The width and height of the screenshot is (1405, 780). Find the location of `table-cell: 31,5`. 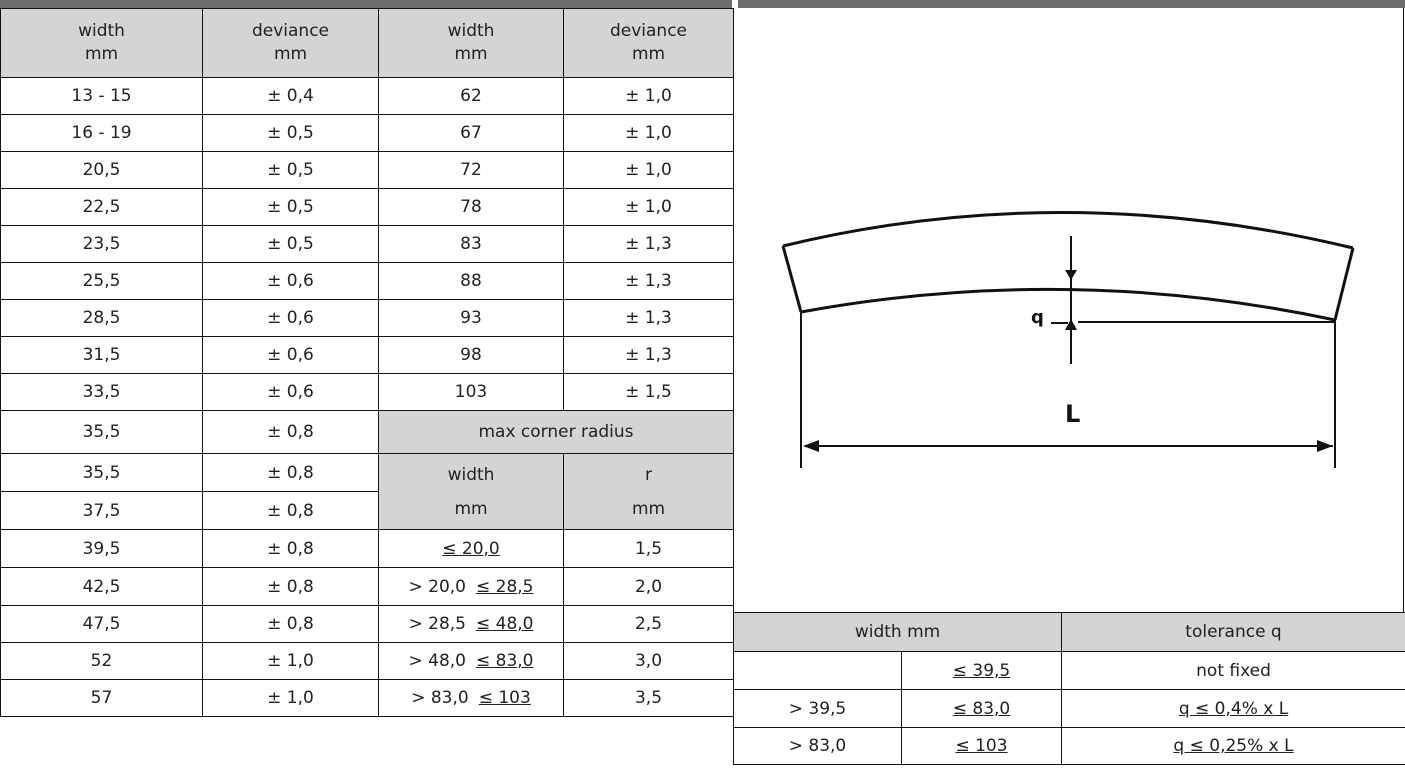

table-cell: 31,5 is located at coordinates (101, 355).